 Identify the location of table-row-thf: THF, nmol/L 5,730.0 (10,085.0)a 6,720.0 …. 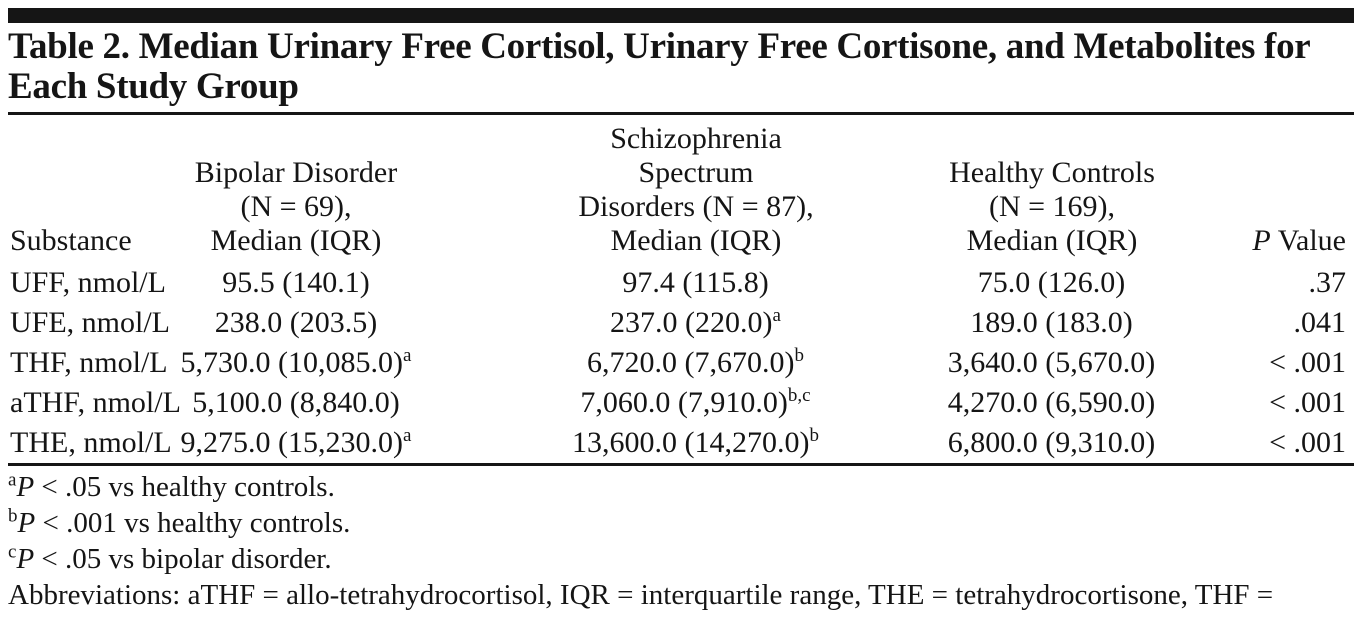
(681, 363).